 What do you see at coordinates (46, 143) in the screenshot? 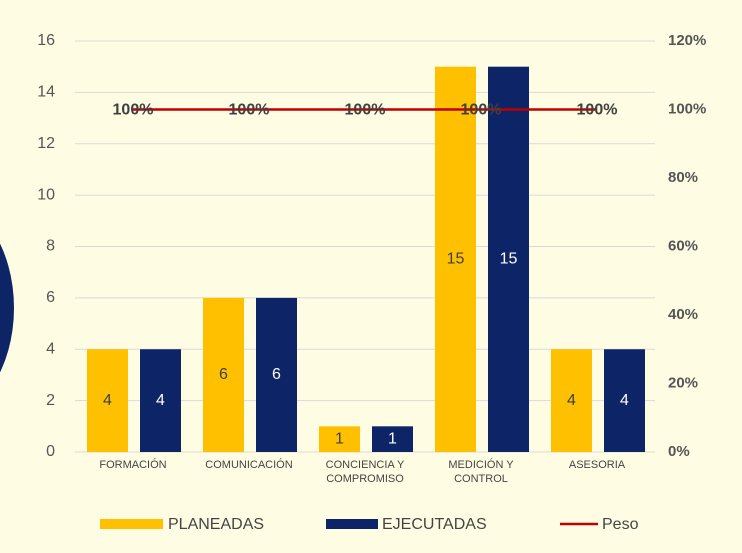
I see `y-tick-label: 12` at bounding box center [46, 143].